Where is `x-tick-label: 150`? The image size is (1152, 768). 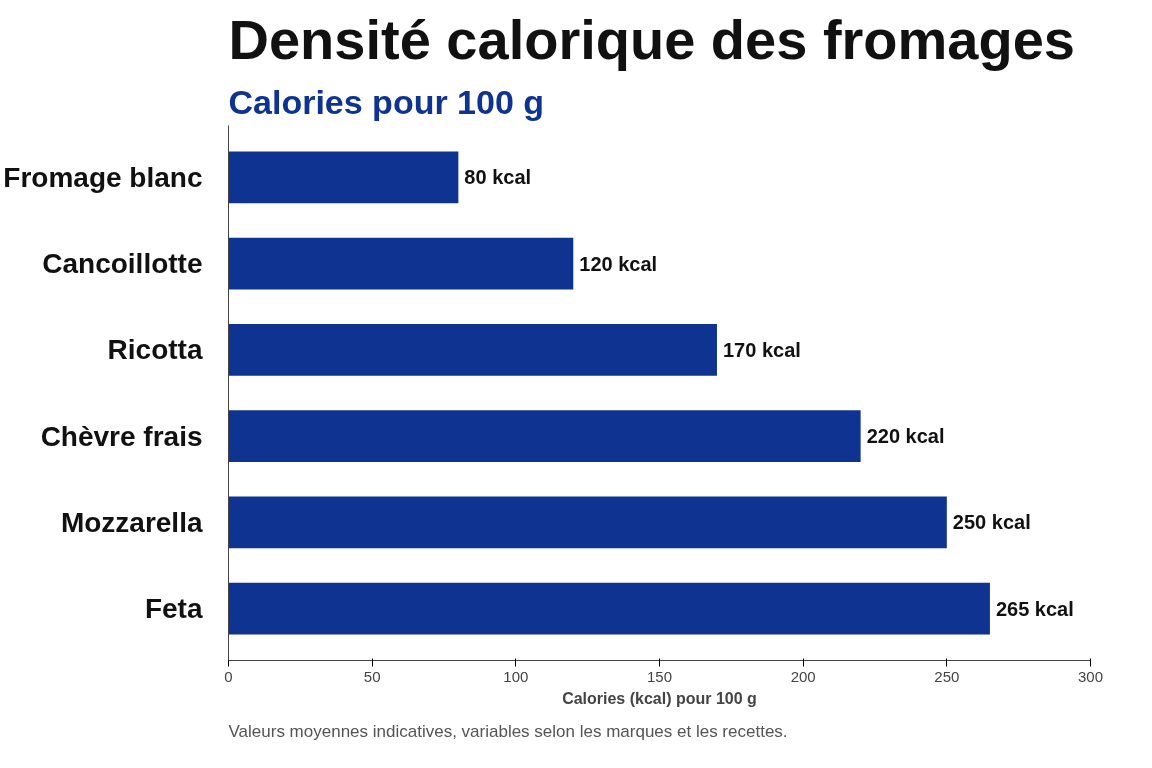 x-tick-label: 150 is located at coordinates (659, 676).